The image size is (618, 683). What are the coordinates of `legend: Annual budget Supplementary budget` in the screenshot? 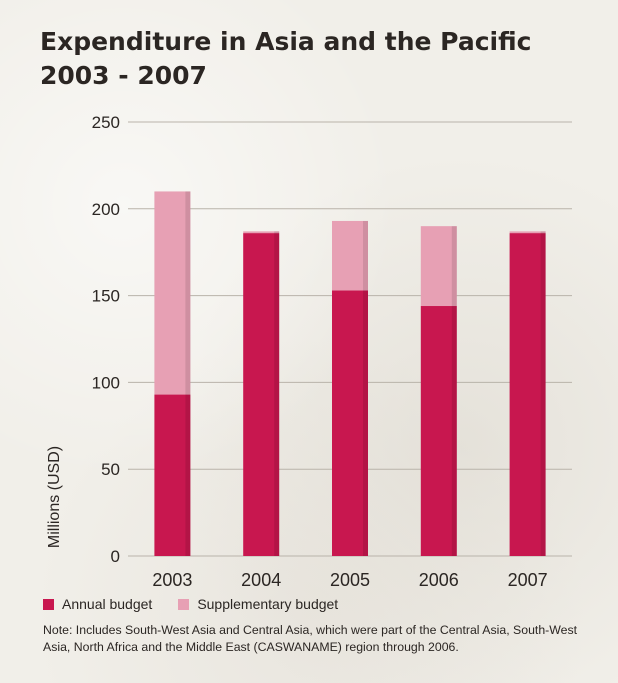 It's located at (190, 604).